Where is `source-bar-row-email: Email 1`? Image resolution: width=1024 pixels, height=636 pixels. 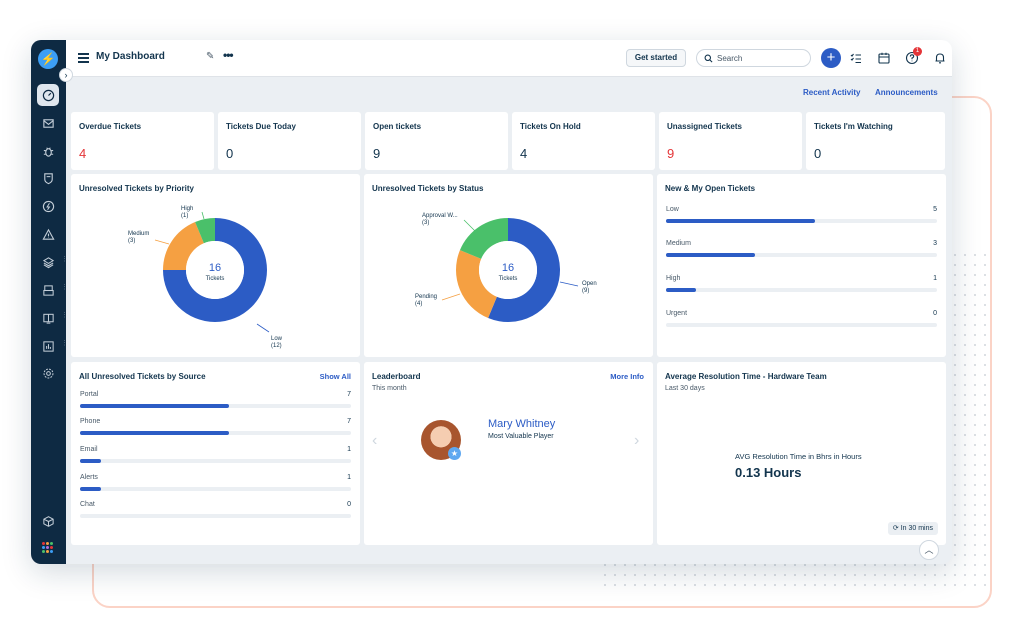 source-bar-row-email: Email 1 is located at coordinates (215, 456).